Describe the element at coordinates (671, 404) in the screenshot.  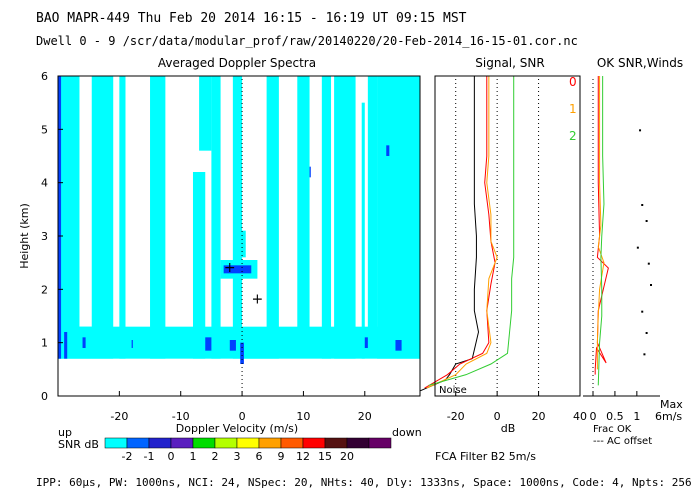
I see `scale-max-label: Max` at that location.